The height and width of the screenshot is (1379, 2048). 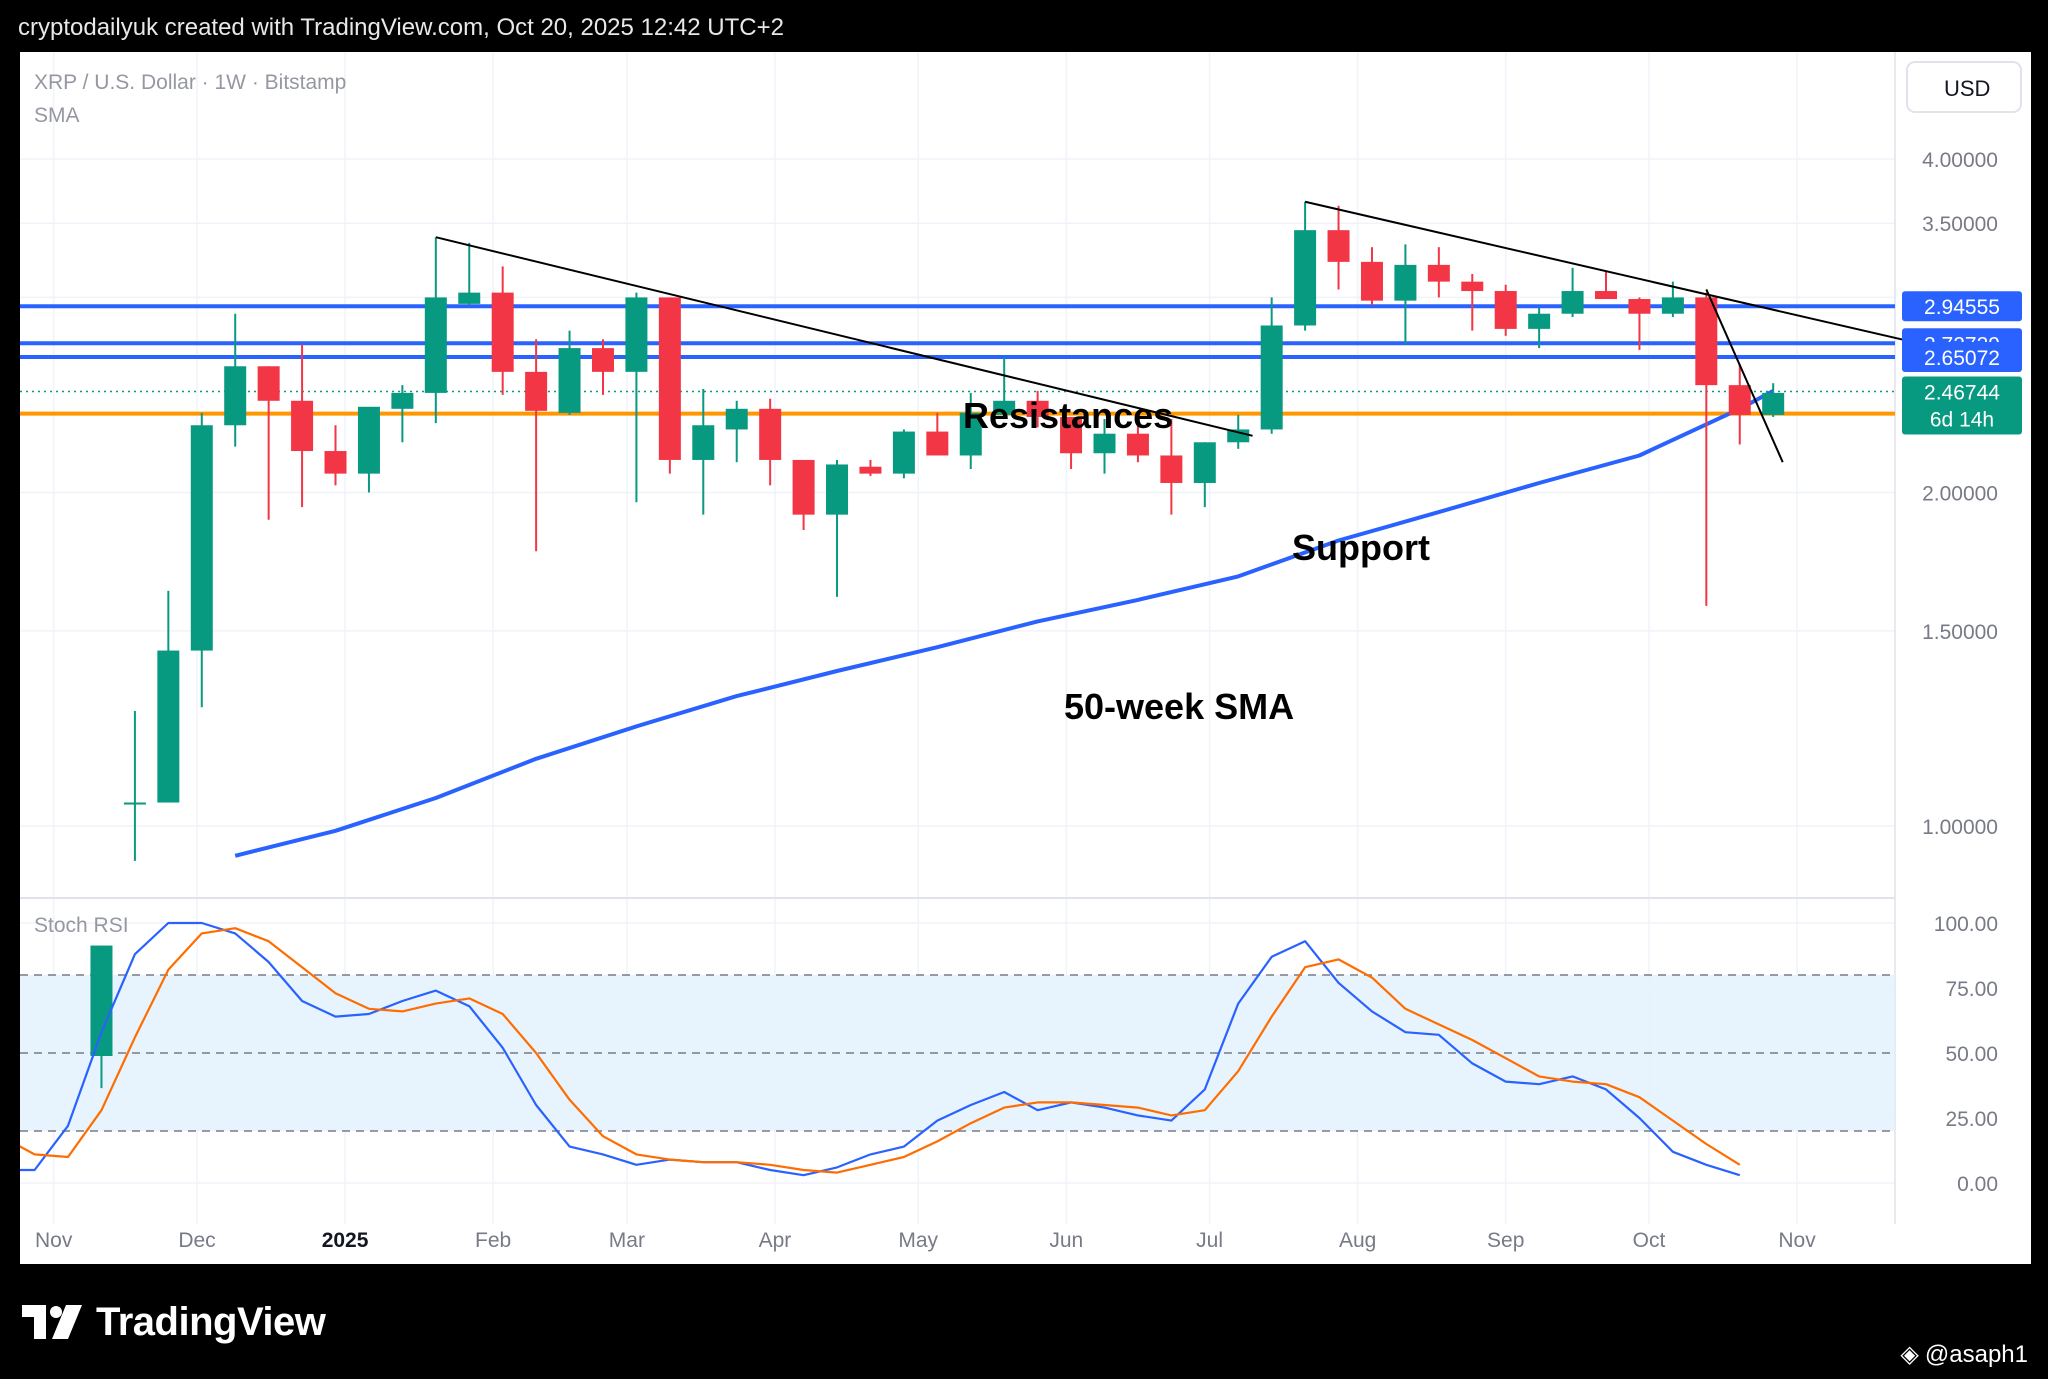 I want to click on last-price-label: 2.46744, so click(x=1962, y=392).